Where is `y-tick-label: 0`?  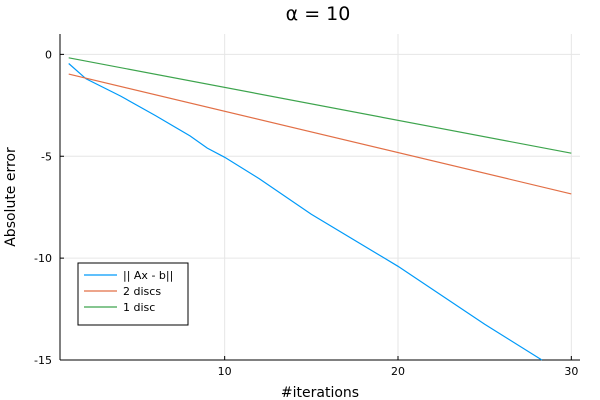
y-tick-label: 0 is located at coordinates (48, 54).